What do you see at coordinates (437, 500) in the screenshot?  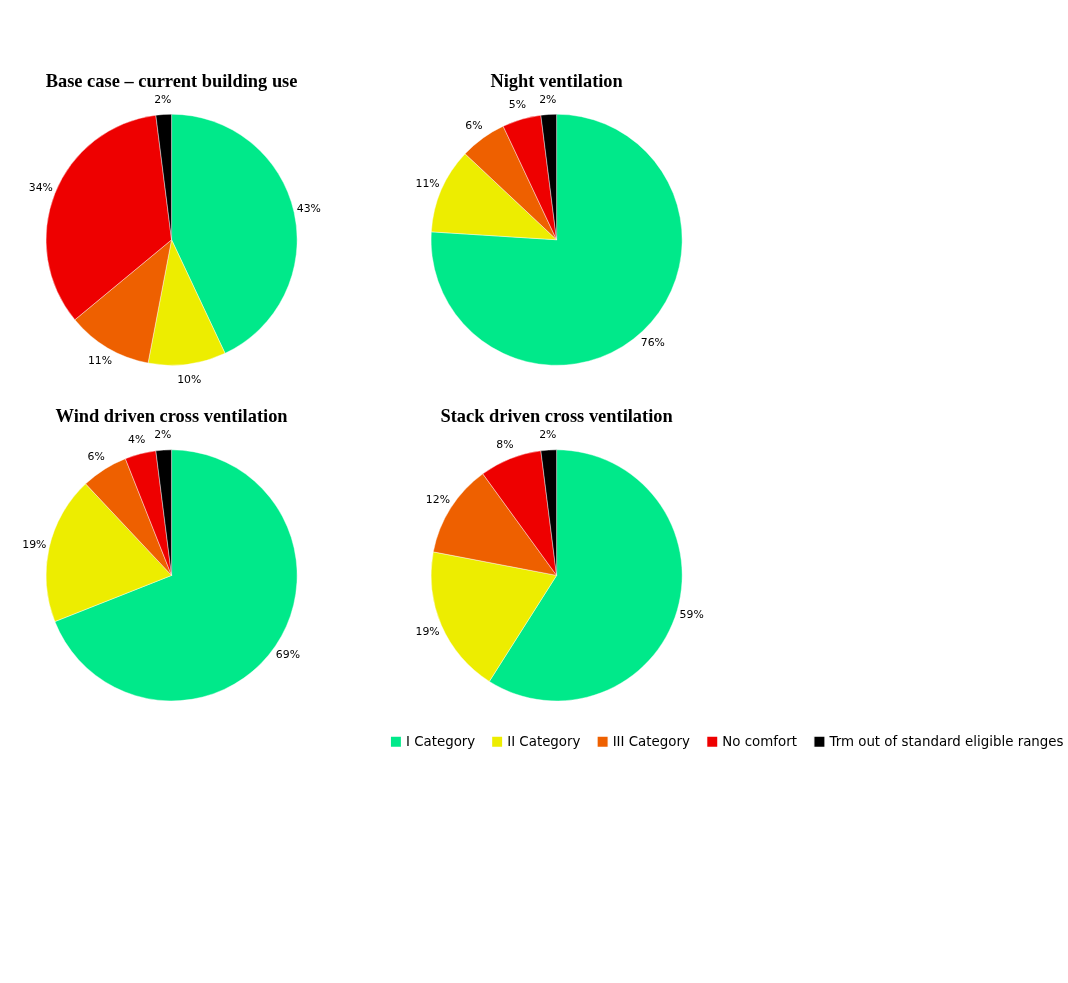 I see `data-label: 12%` at bounding box center [437, 500].